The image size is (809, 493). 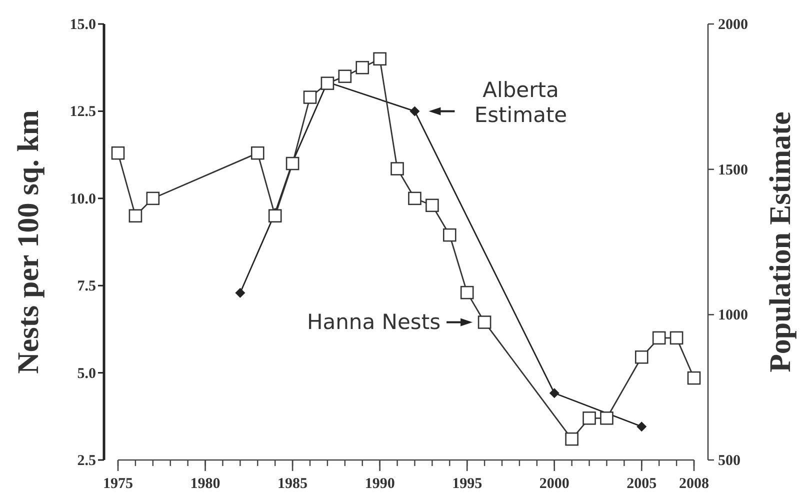 What do you see at coordinates (86, 374) in the screenshot?
I see `y-tick-label: 5.0` at bounding box center [86, 374].